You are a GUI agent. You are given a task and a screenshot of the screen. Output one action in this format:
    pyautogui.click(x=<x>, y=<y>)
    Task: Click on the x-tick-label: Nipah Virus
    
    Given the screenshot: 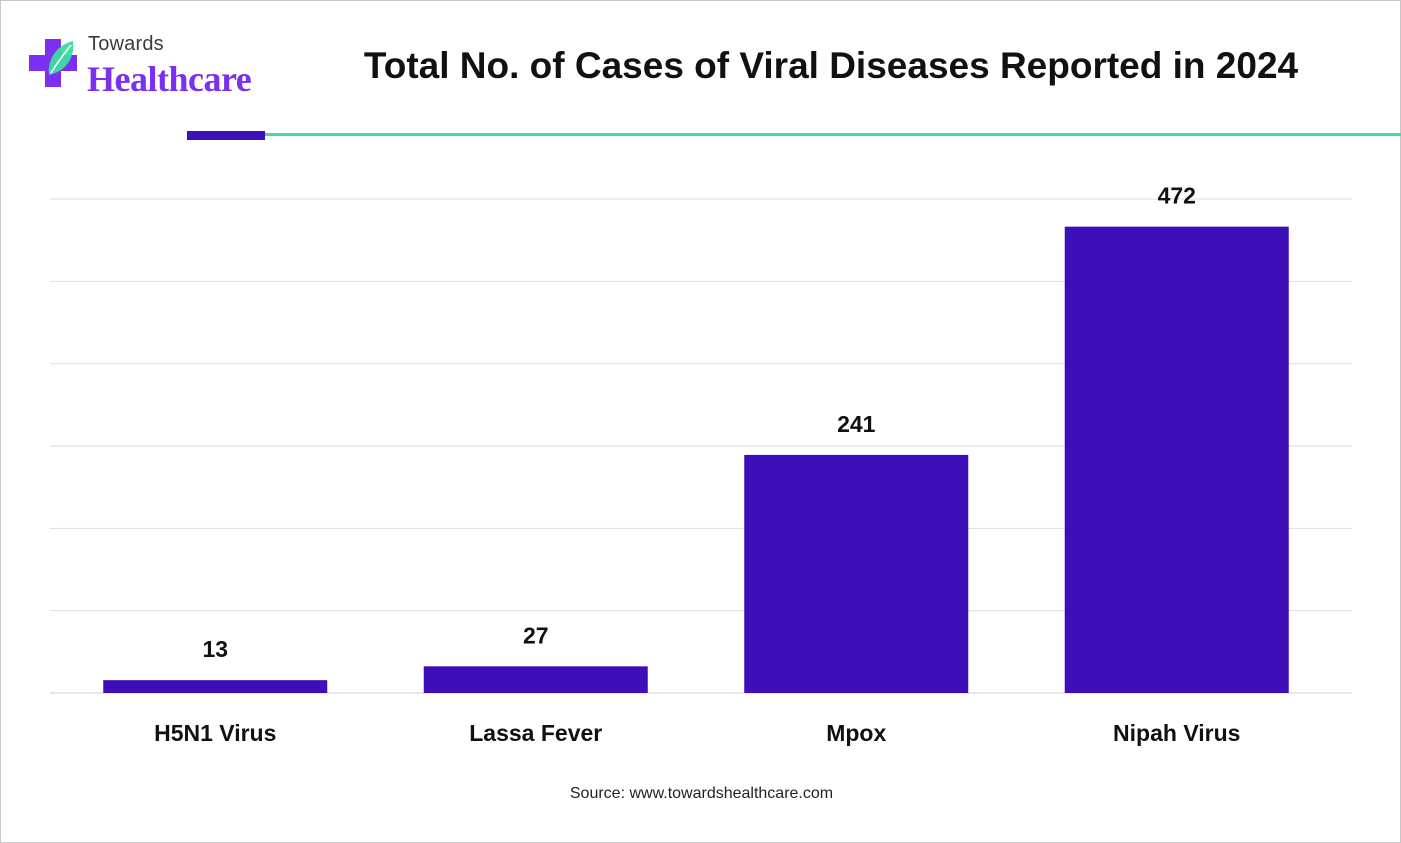 What is the action you would take?
    pyautogui.click(x=1176, y=733)
    